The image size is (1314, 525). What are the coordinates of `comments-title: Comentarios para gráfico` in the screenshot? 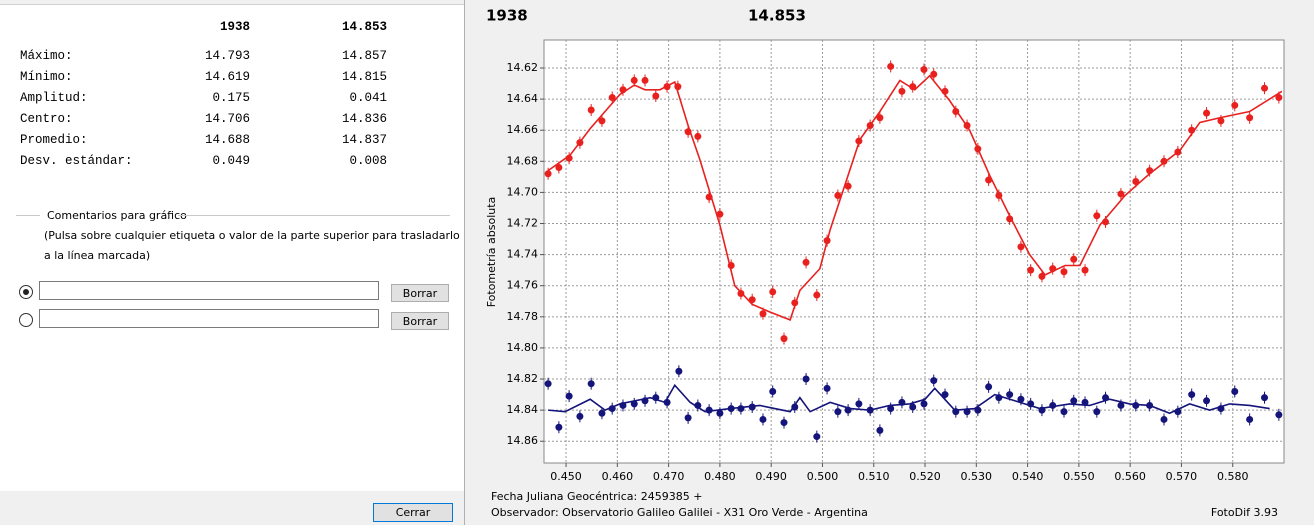 It's located at (117, 215).